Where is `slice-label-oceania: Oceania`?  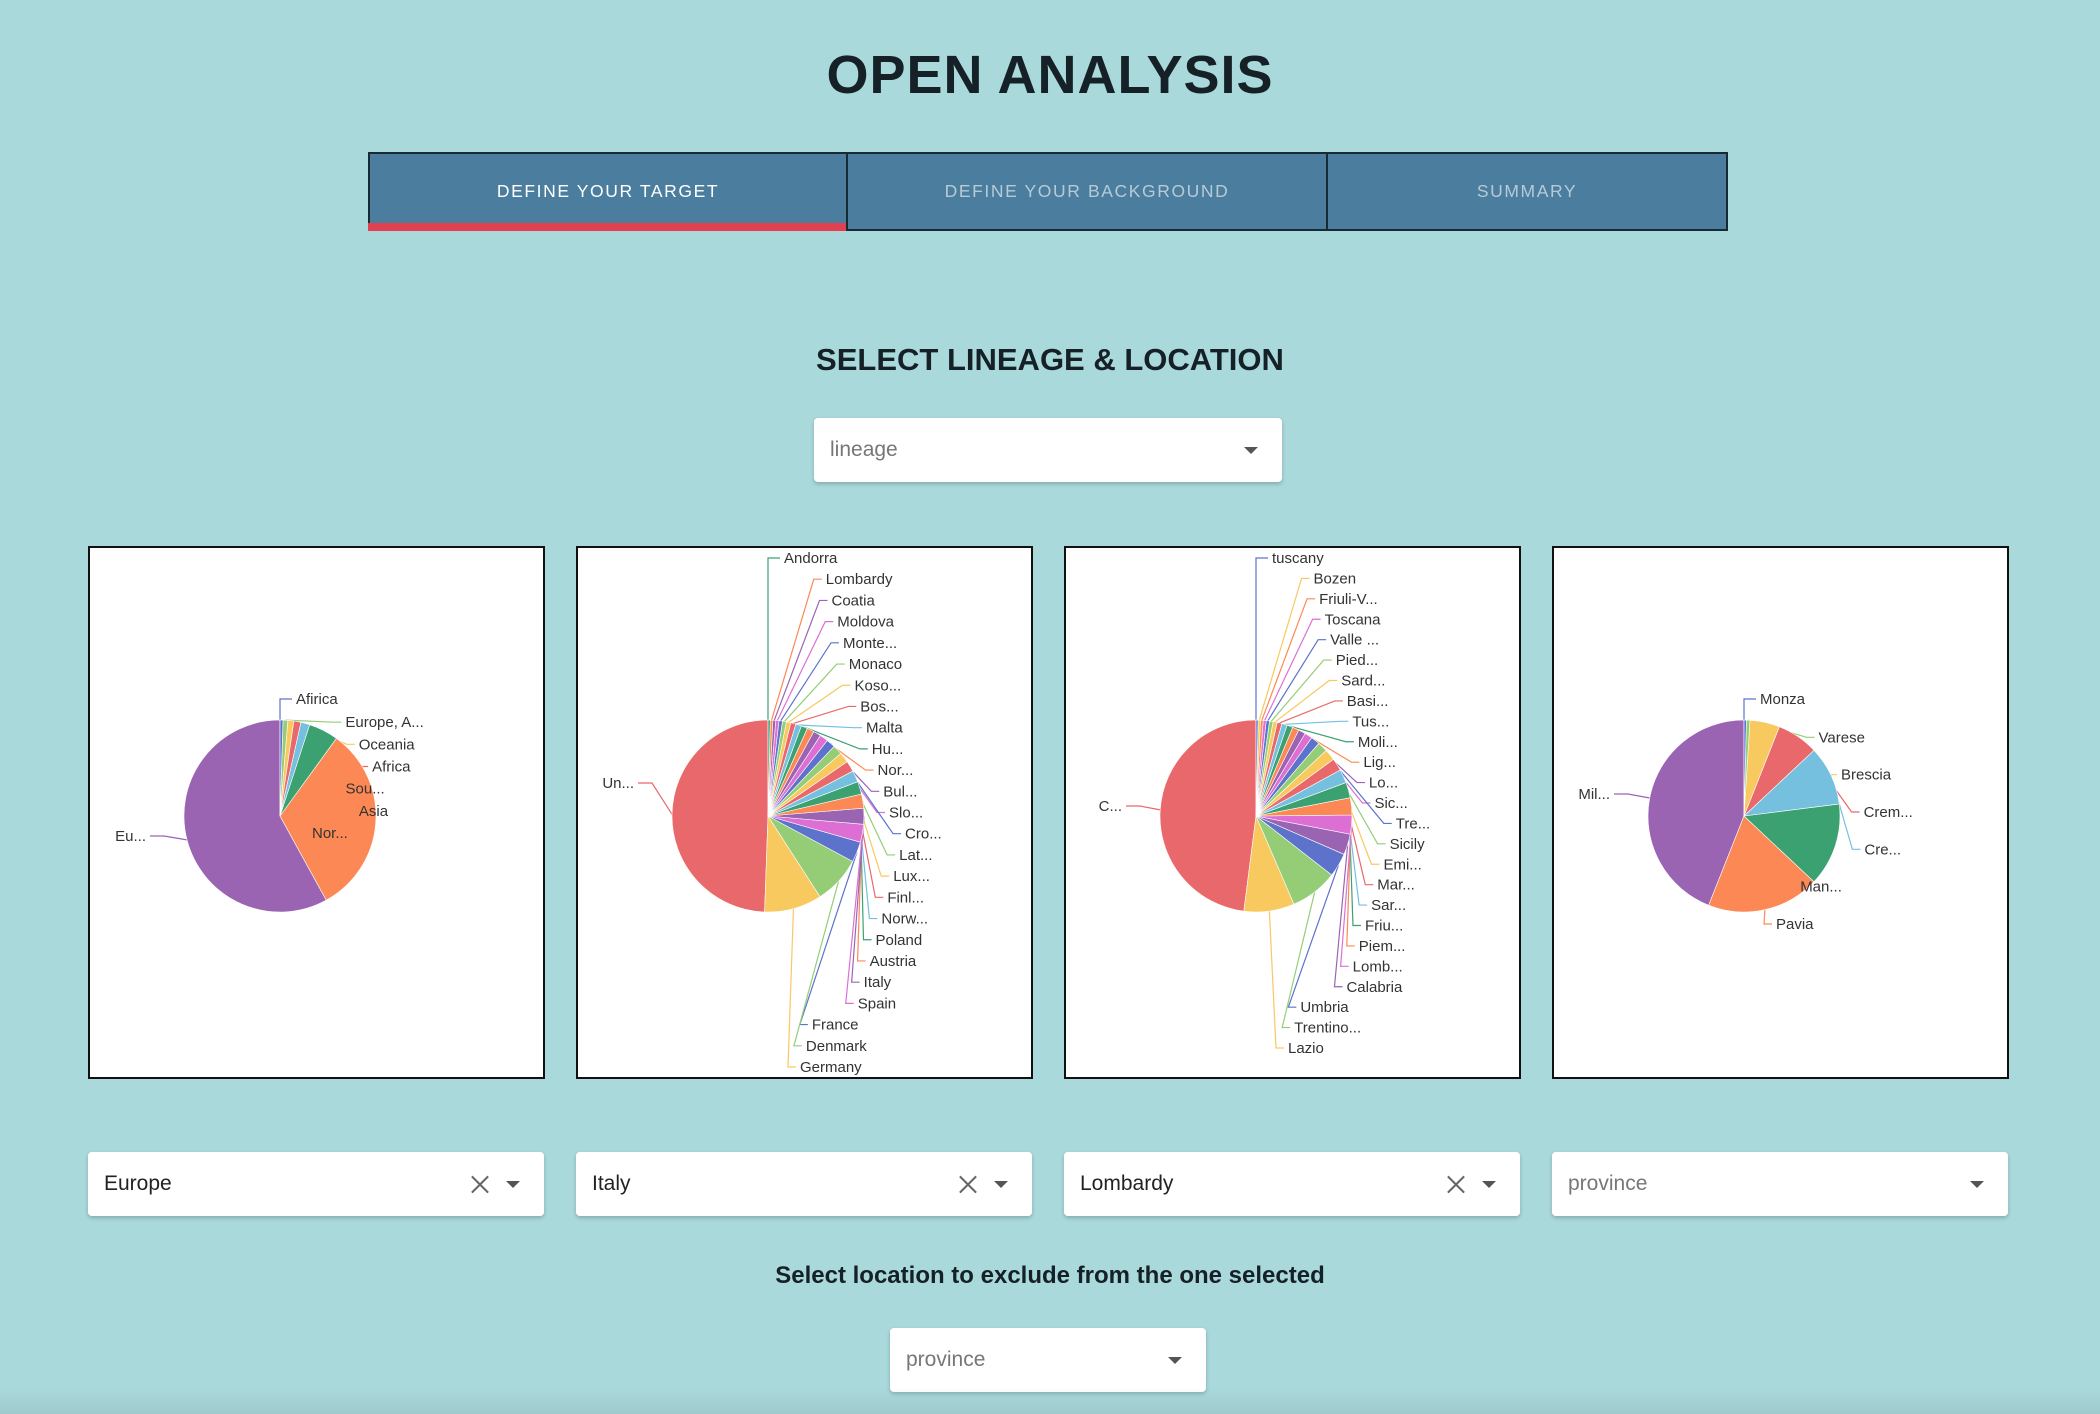 slice-label-oceania: Oceania is located at coordinates (387, 744).